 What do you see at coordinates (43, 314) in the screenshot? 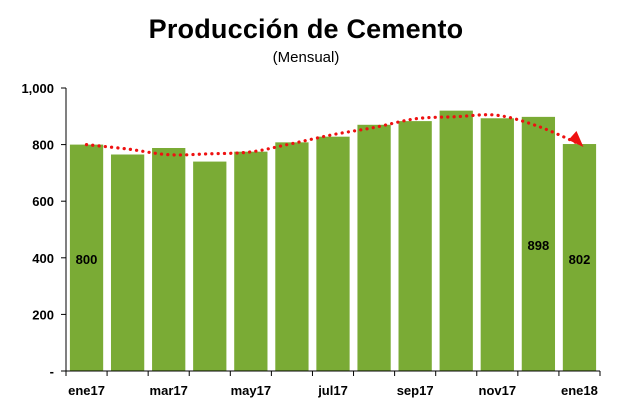
I see `y-tick-label: 200` at bounding box center [43, 314].